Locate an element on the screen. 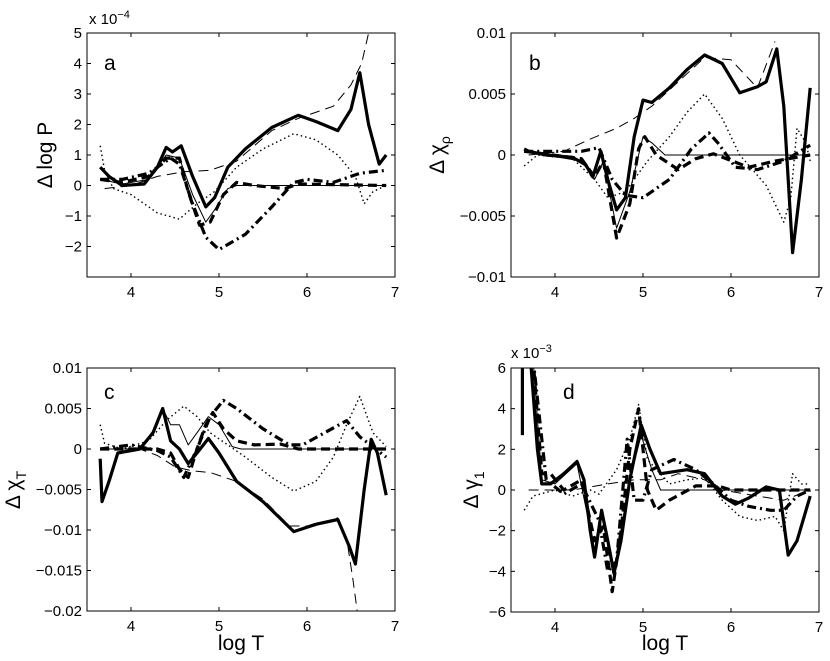 Image resolution: width=830 pixels, height=661 pixels. xlabel-c: log T is located at coordinates (241, 643).